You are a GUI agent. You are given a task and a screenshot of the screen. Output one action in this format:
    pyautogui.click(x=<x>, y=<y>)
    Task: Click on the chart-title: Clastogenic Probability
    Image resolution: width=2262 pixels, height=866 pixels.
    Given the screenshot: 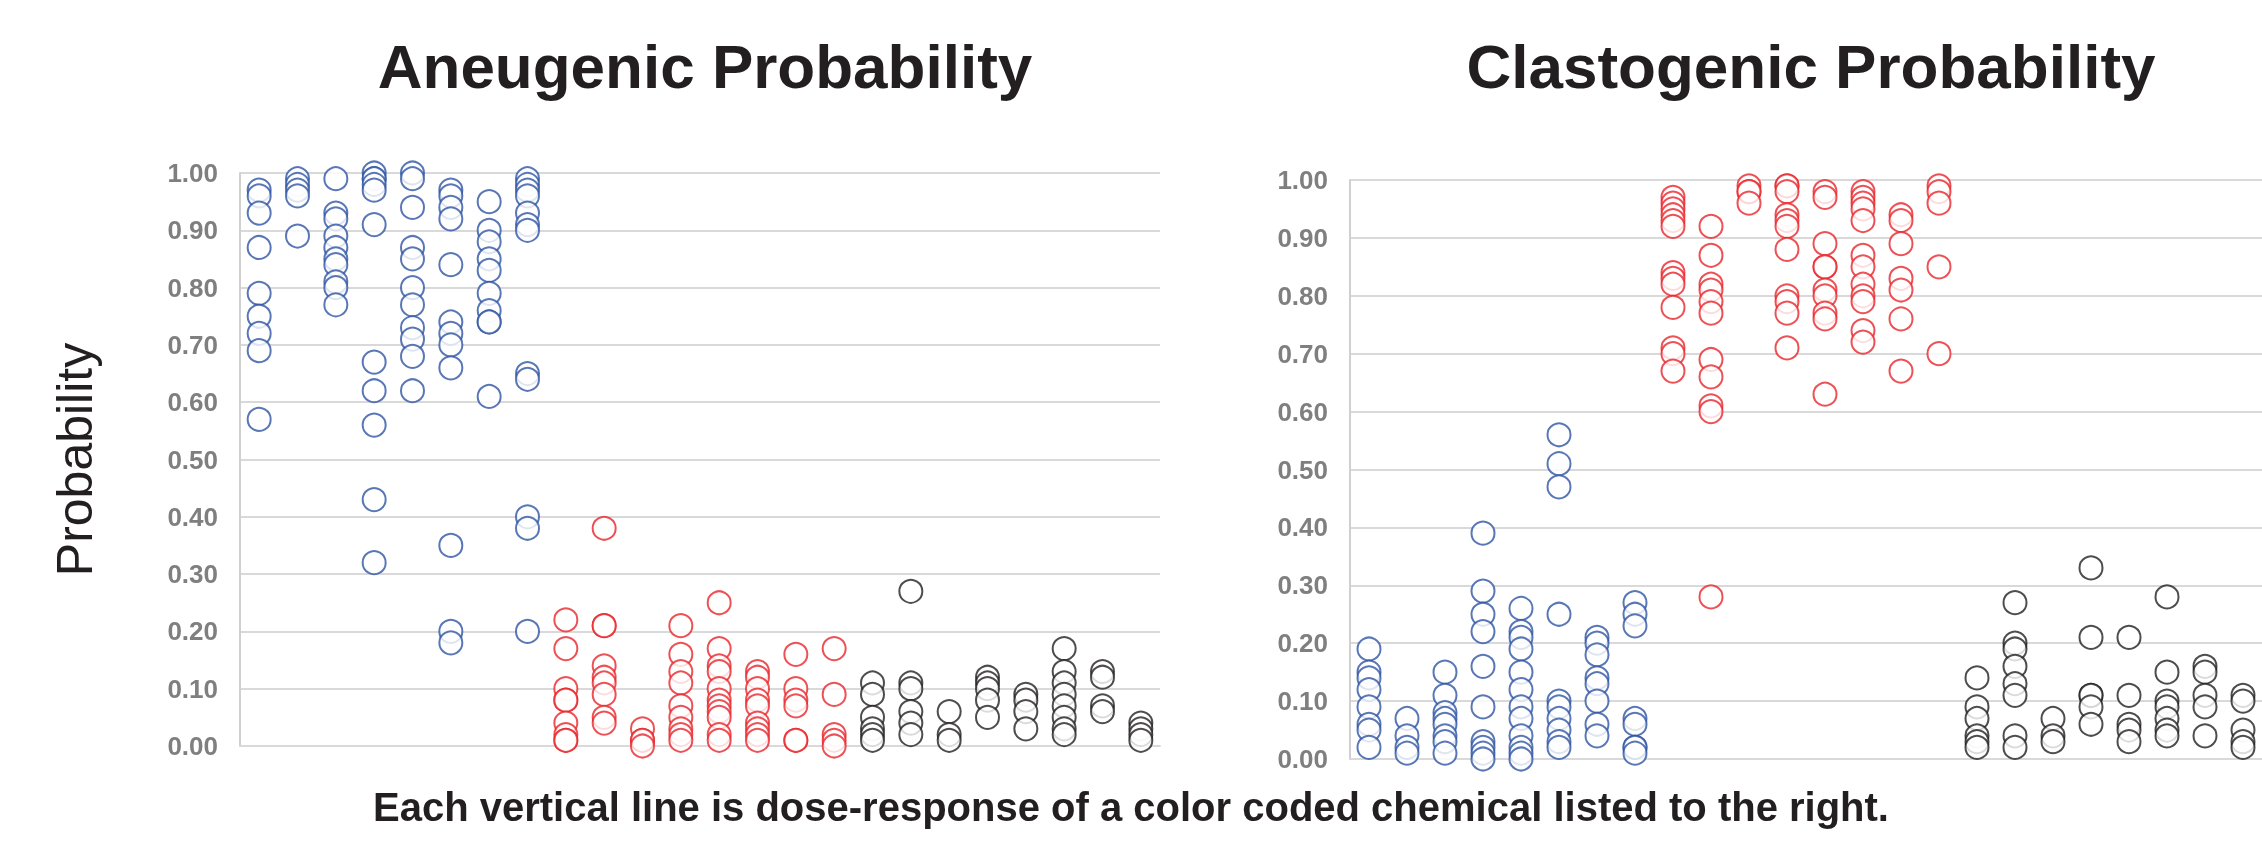 What is the action you would take?
    pyautogui.click(x=1811, y=66)
    